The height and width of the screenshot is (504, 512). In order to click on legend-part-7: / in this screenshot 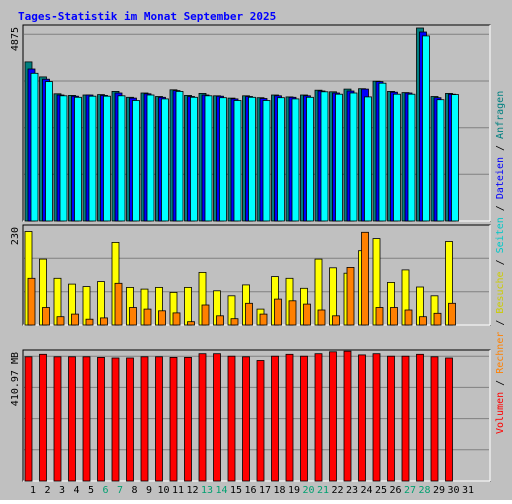, I will do `click(500, 208)`.